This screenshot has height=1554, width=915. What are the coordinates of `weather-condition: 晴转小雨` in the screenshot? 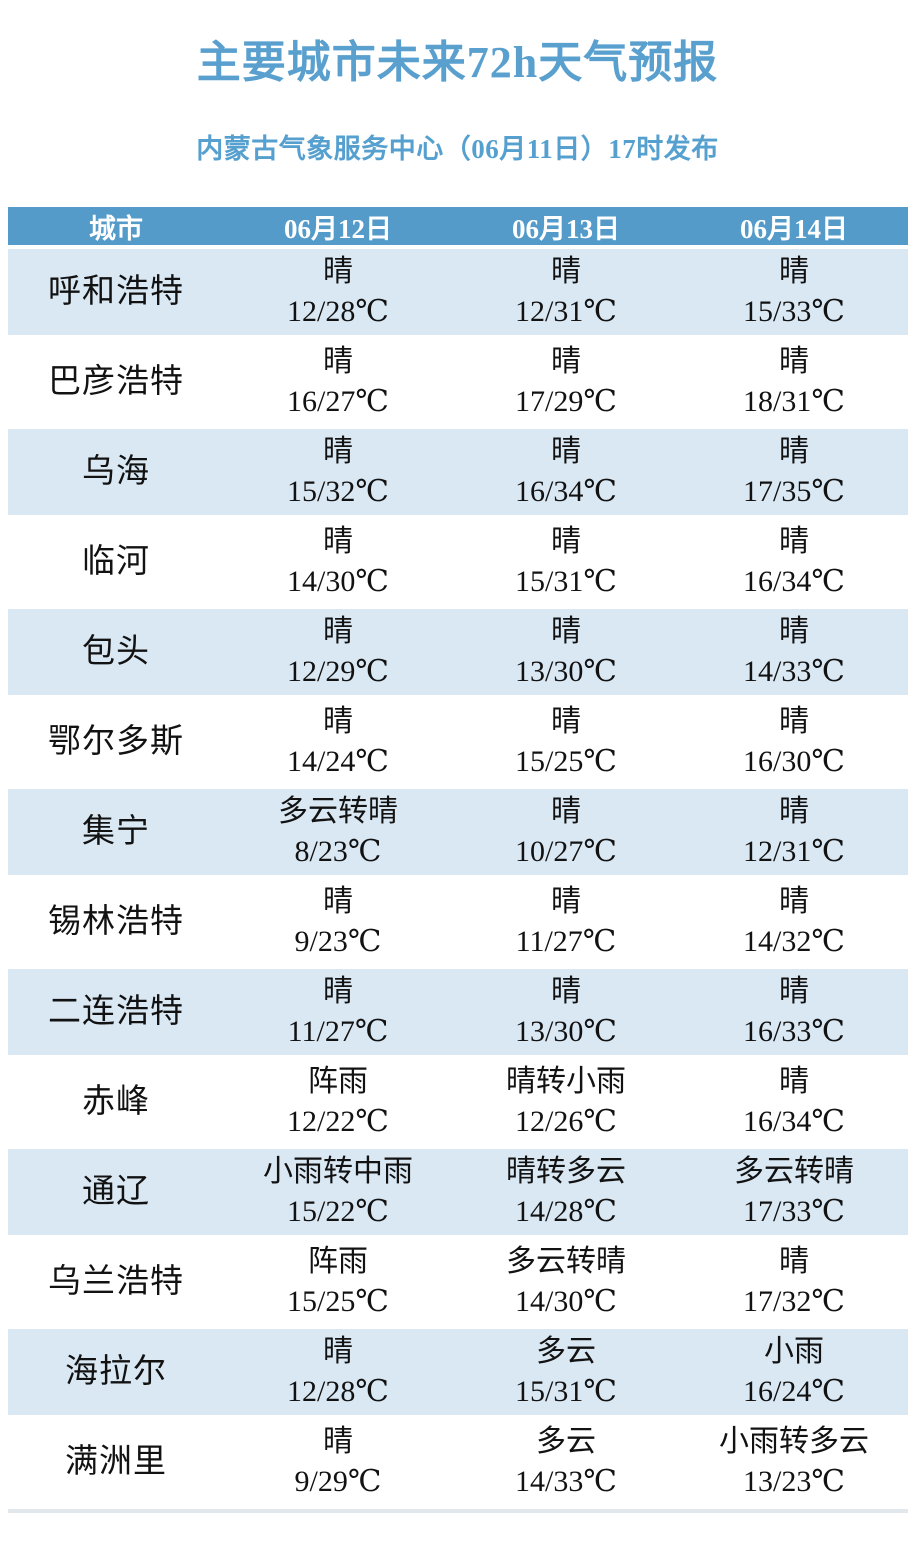 It's located at (565, 1081).